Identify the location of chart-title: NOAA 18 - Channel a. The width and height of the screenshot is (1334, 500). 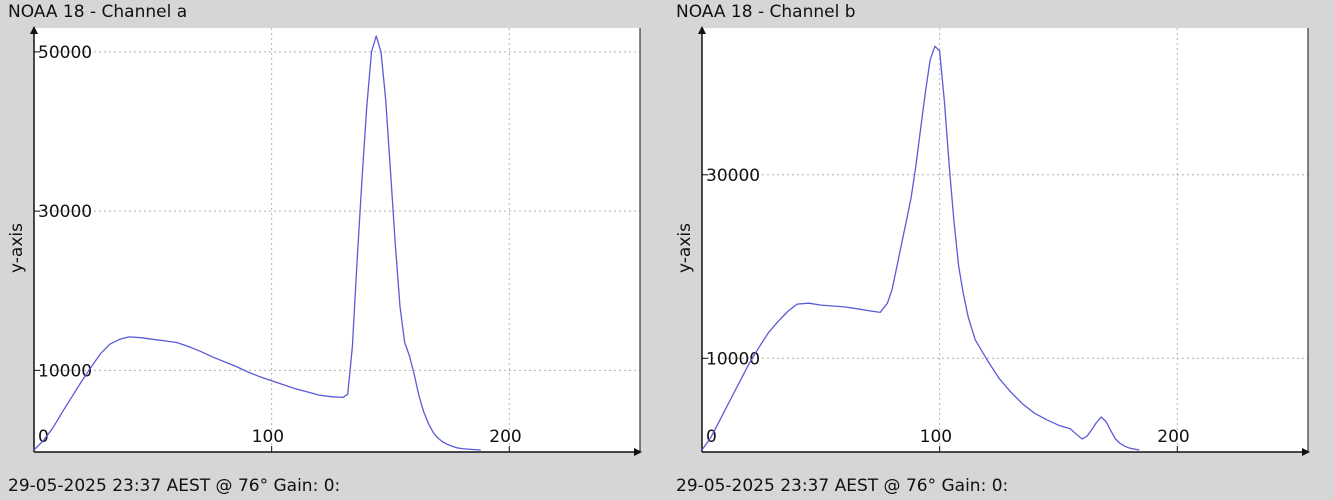
(98, 12).